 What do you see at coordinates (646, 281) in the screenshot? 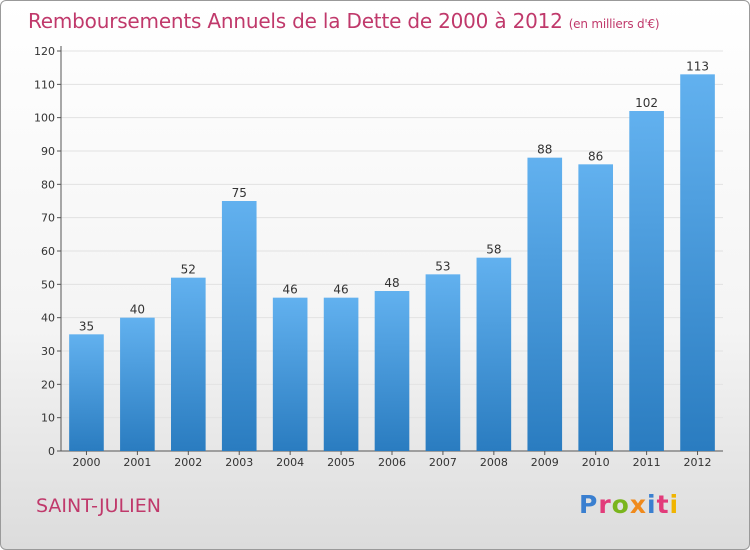
I see `bar-2011` at bounding box center [646, 281].